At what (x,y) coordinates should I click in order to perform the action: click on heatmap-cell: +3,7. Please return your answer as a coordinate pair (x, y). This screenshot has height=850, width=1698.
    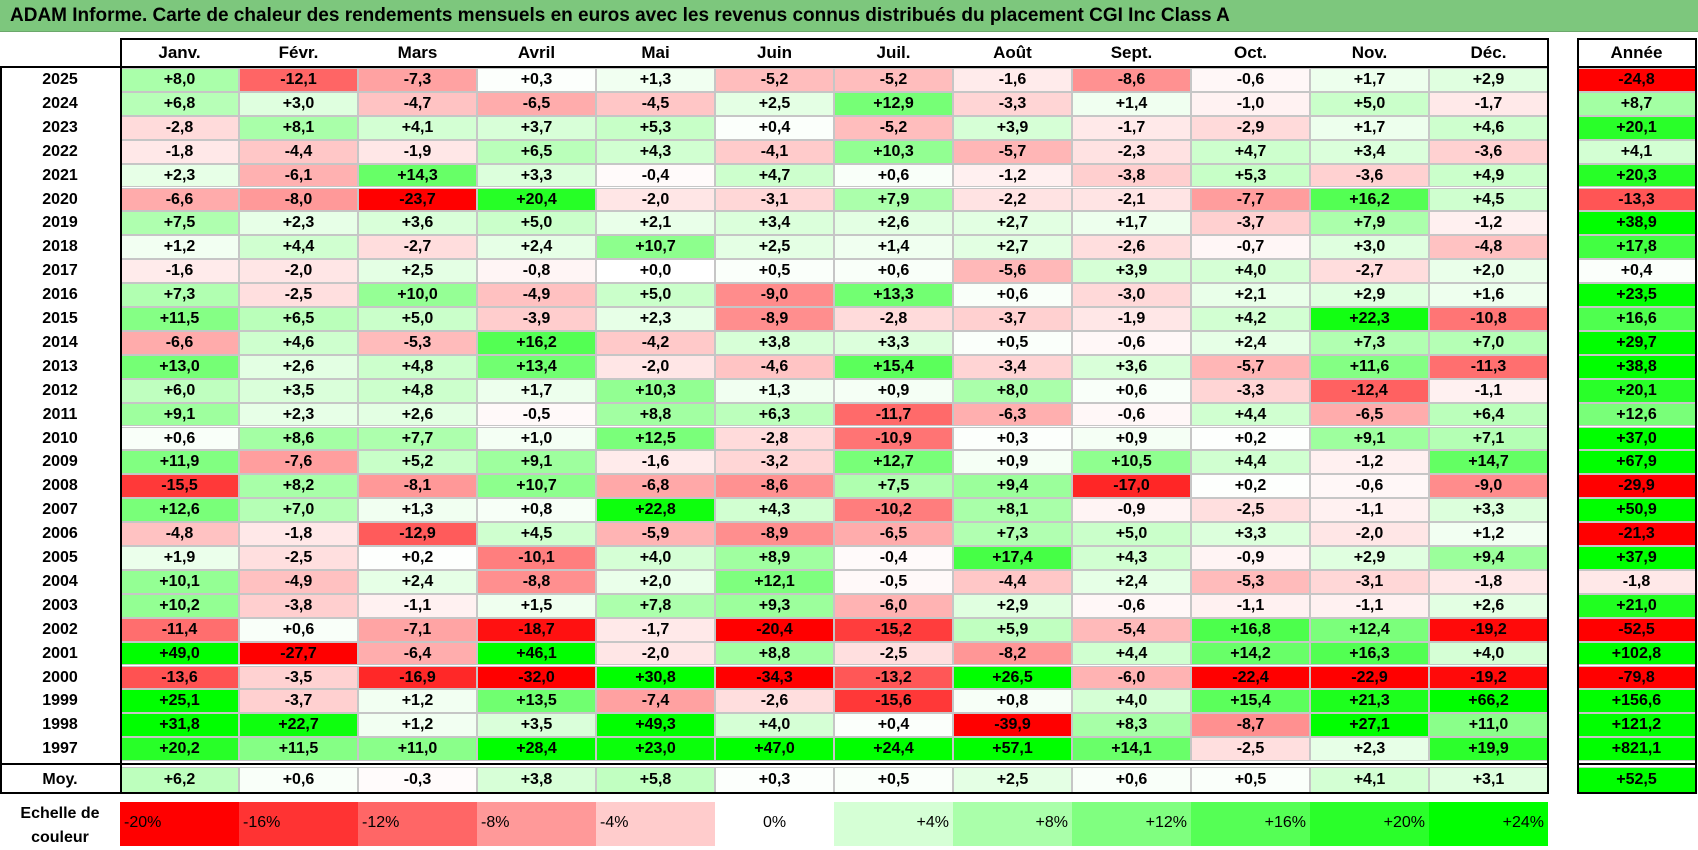
    Looking at the image, I should click on (536, 127).